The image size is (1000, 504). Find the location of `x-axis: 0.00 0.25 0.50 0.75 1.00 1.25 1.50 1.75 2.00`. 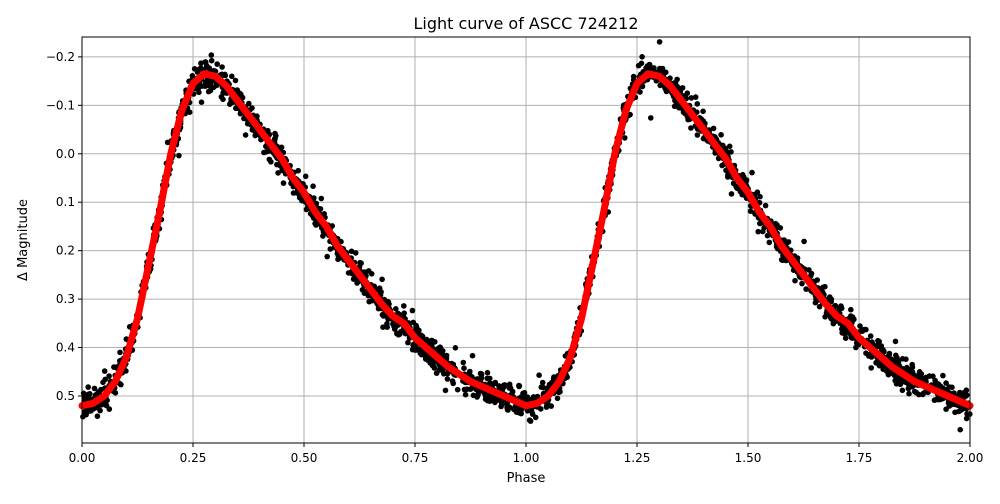

x-axis: 0.00 0.25 0.50 0.75 1.00 1.25 1.50 1.75 2.00 is located at coordinates (526, 454).